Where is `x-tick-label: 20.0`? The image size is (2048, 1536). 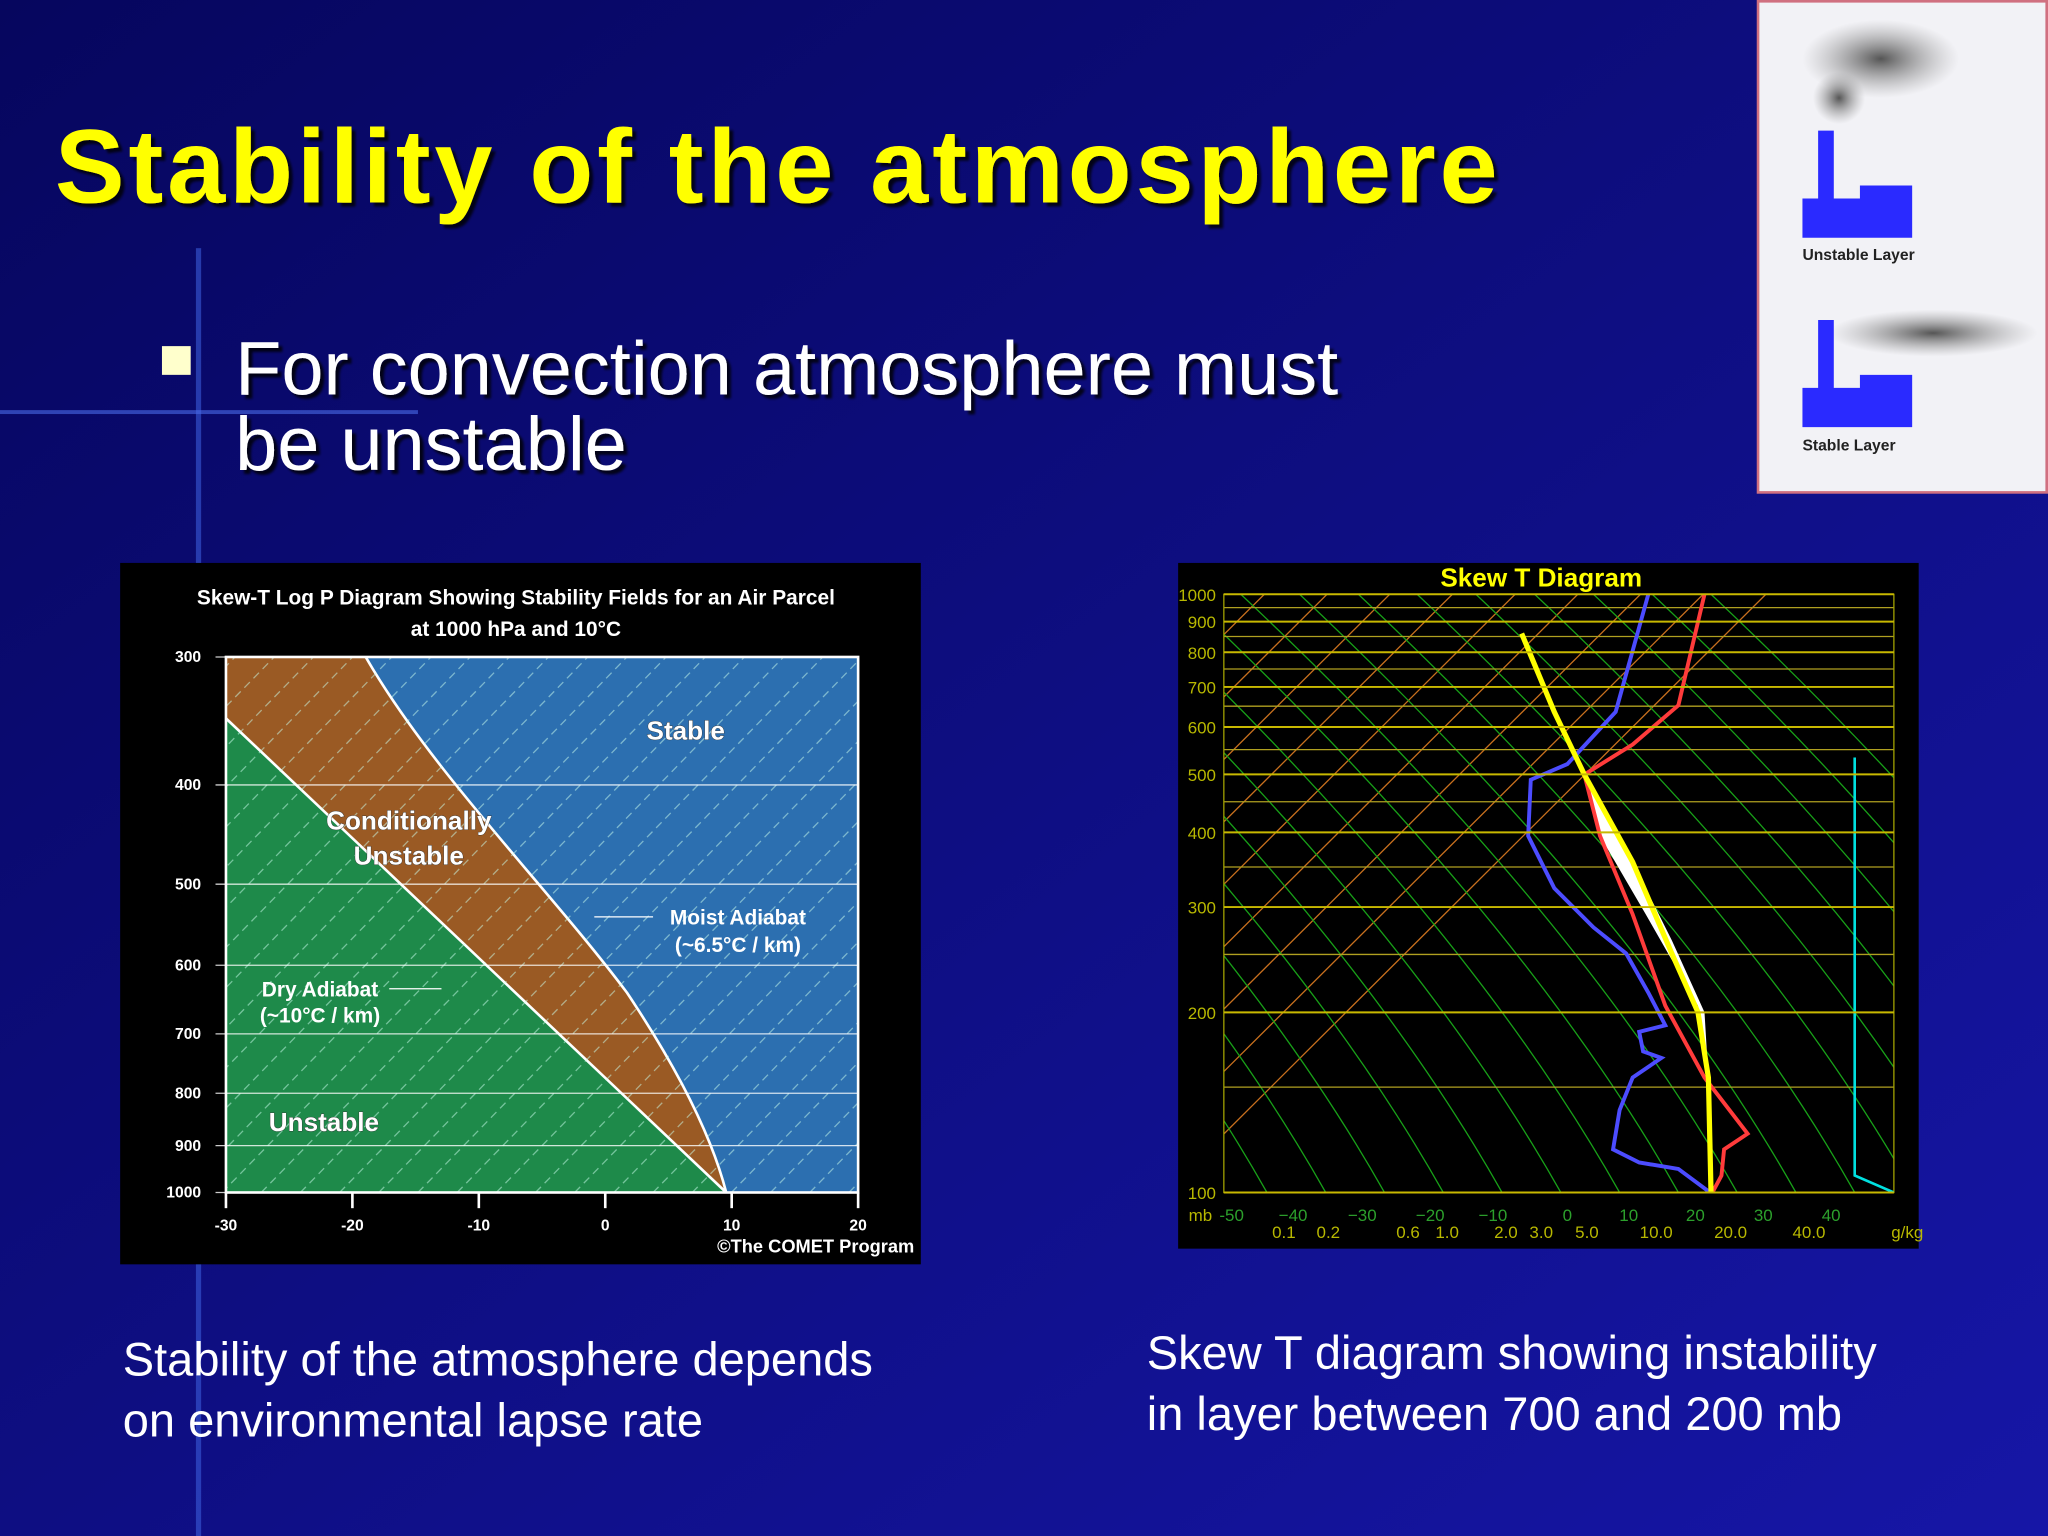 x-tick-label: 20.0 is located at coordinates (1730, 1232).